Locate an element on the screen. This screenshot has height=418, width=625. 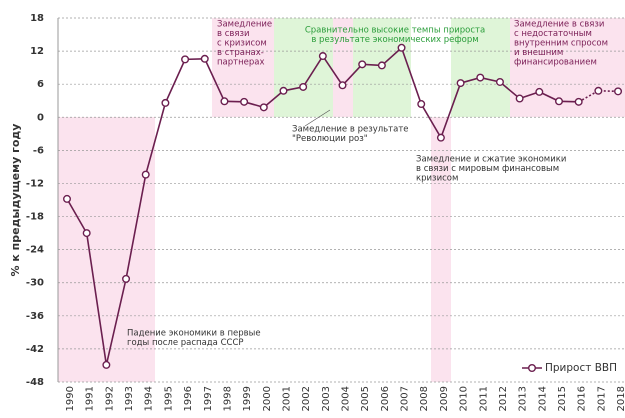
x-tick-label: 1996 is located at coordinates (188, 398).